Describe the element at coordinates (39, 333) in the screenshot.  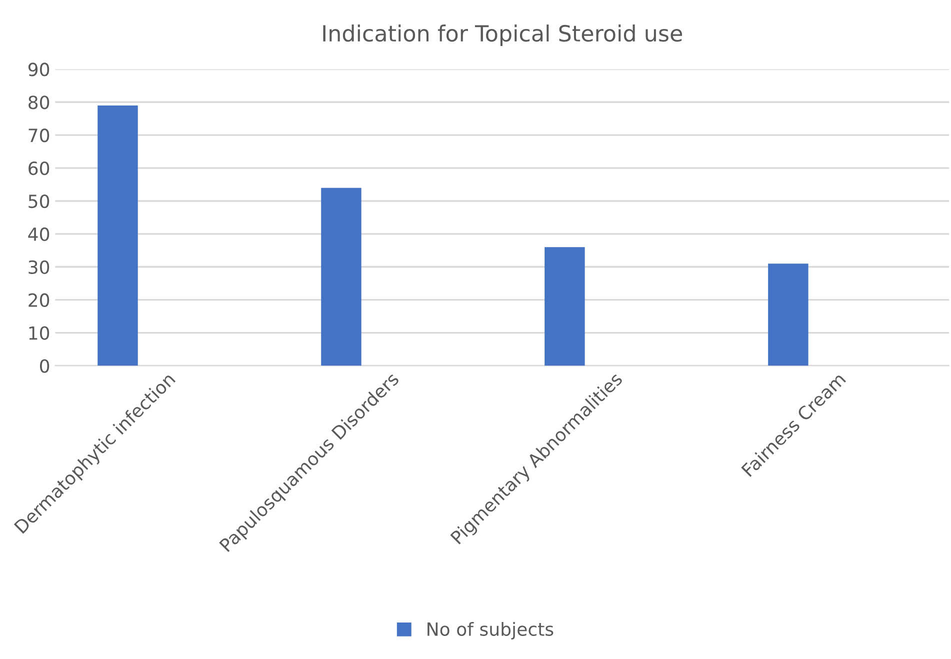
I see `y-tick-label: 10` at that location.